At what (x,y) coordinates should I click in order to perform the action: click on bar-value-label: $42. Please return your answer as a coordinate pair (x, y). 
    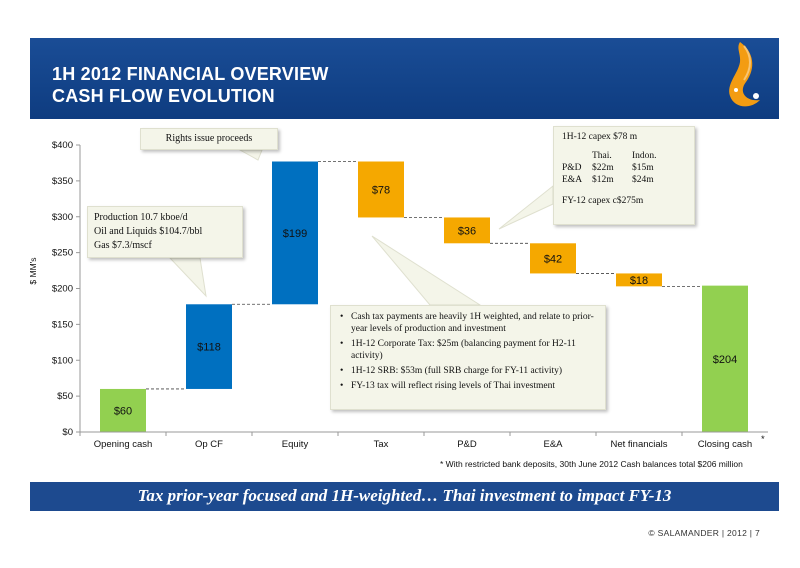
    Looking at the image, I should click on (553, 259).